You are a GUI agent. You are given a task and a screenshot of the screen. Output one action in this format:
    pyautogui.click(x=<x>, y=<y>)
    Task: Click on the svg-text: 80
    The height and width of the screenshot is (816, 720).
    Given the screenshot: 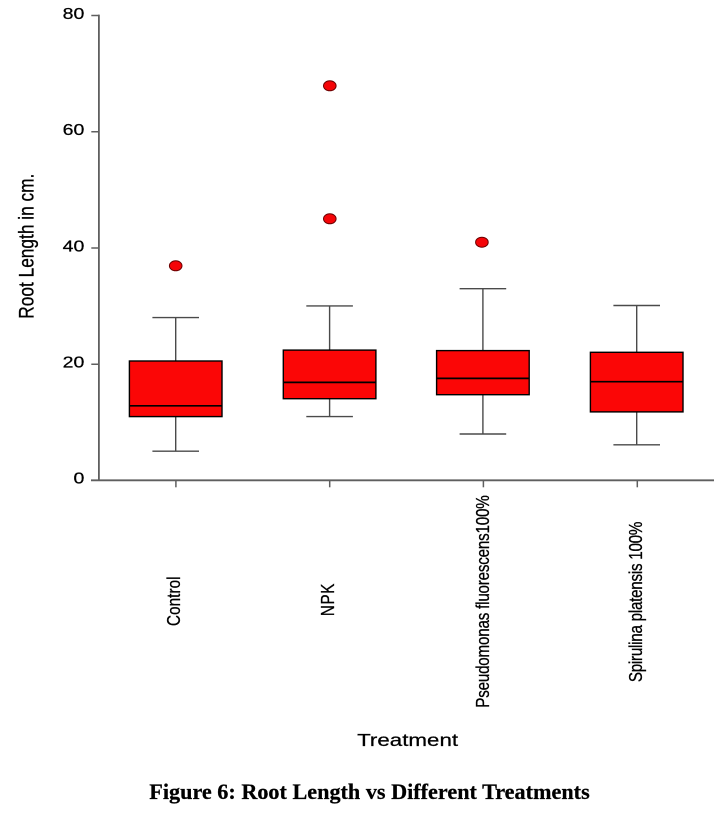 What is the action you would take?
    pyautogui.click(x=74, y=14)
    